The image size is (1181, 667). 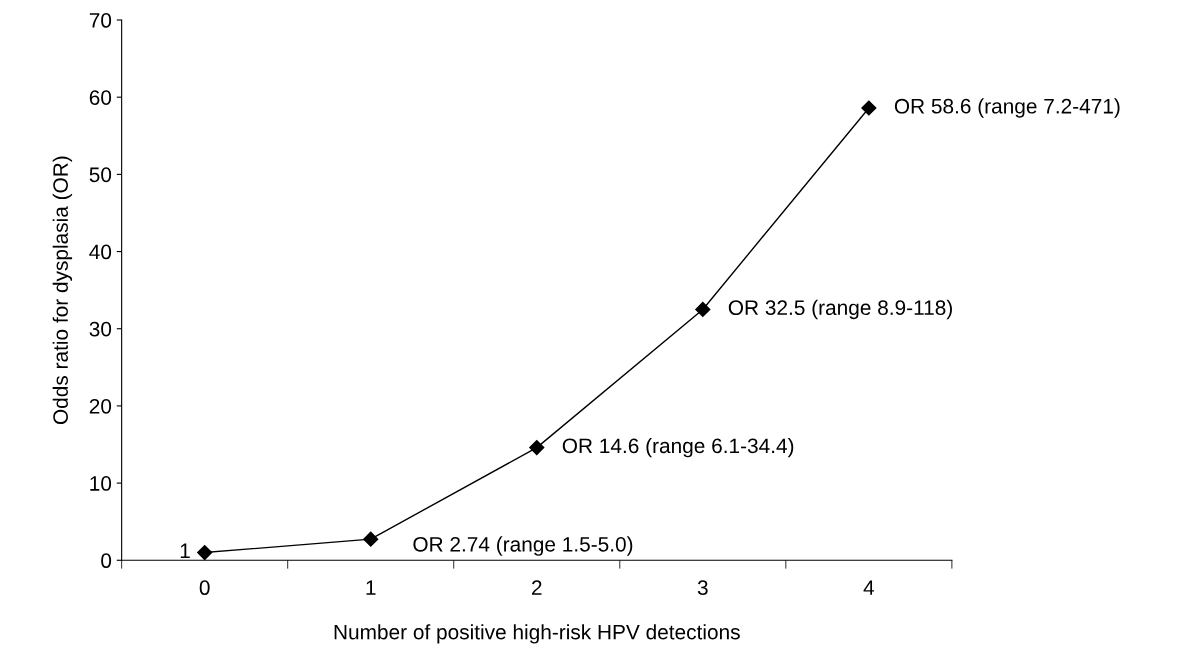 I want to click on x-tick-label: 4, so click(x=869, y=587).